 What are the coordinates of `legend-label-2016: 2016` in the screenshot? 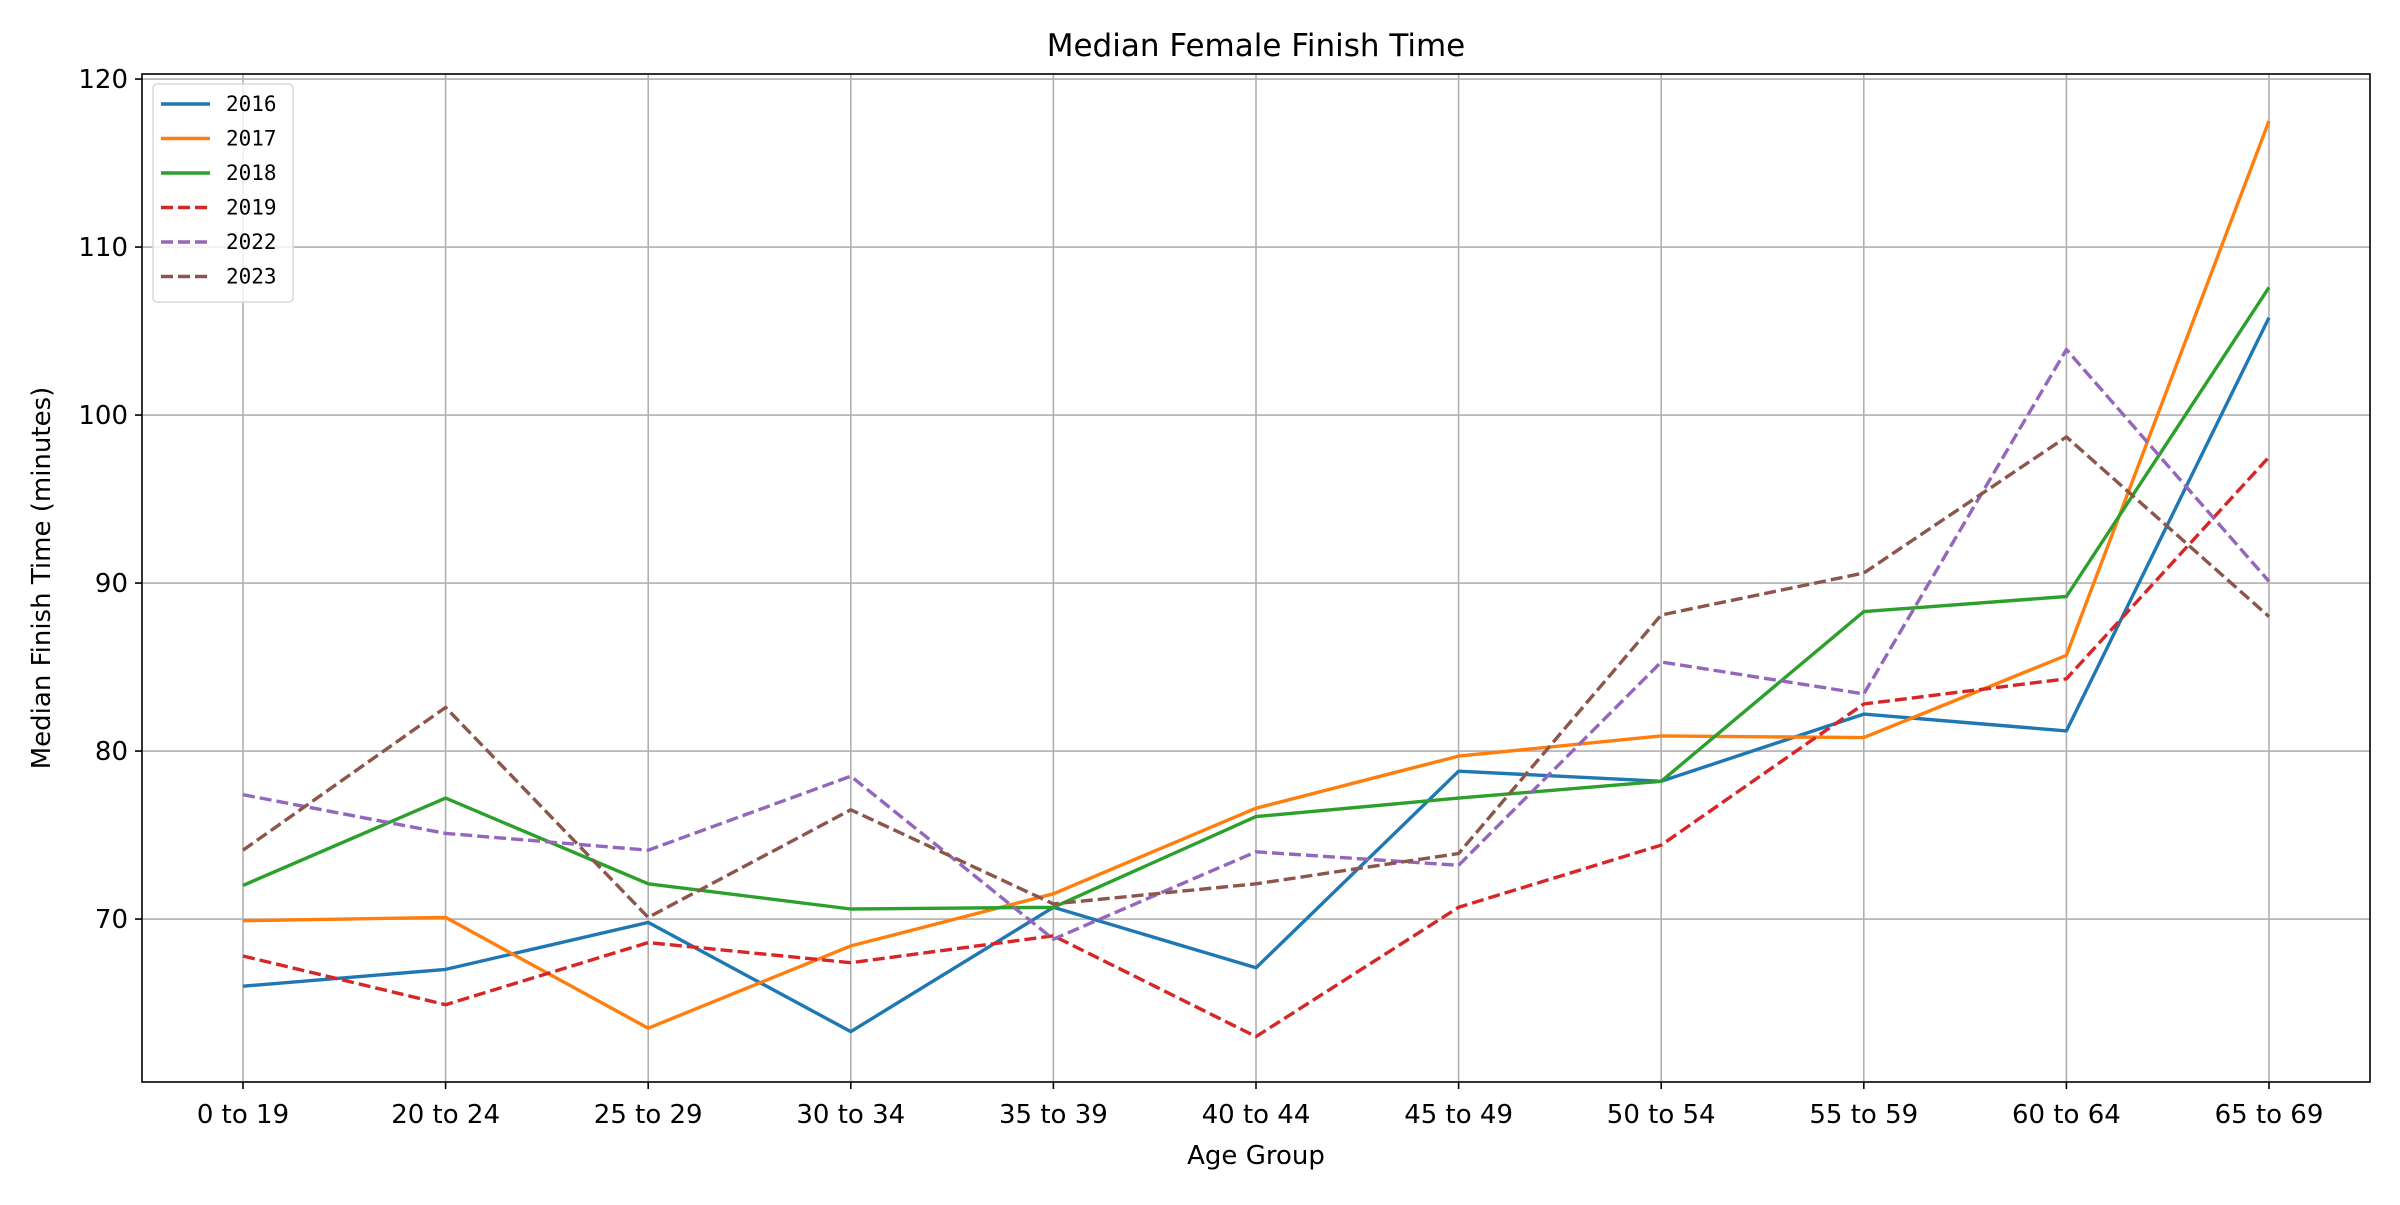 It's located at (251, 104).